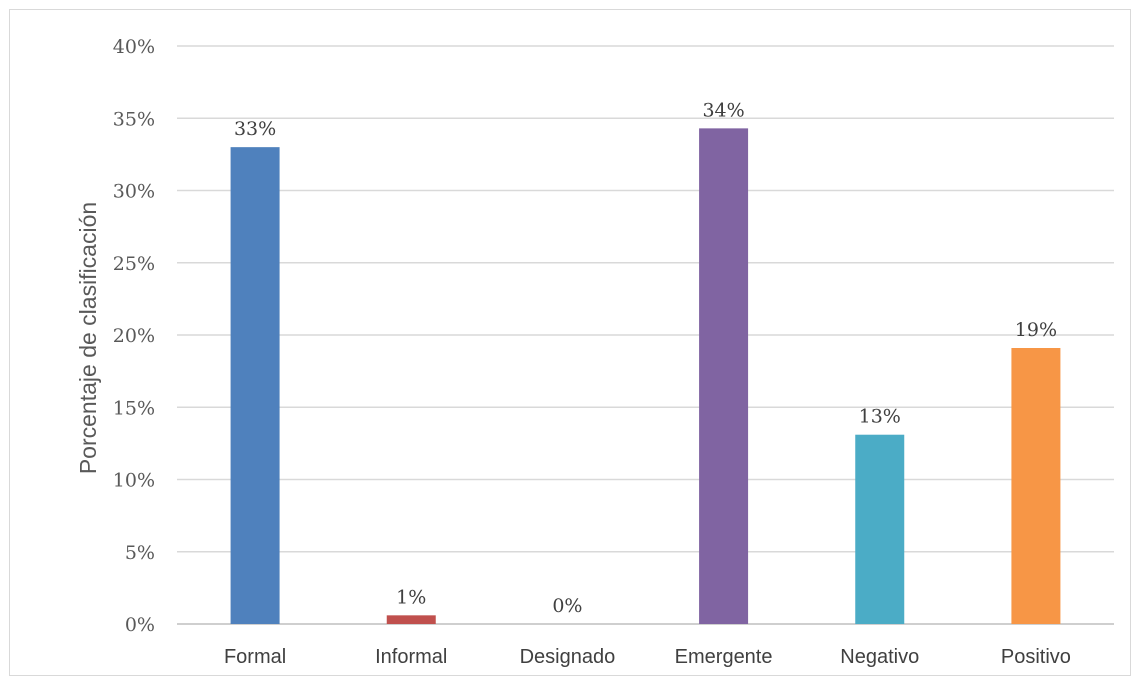 The image size is (1142, 687). What do you see at coordinates (140, 553) in the screenshot?
I see `y-tick-label: 5%` at bounding box center [140, 553].